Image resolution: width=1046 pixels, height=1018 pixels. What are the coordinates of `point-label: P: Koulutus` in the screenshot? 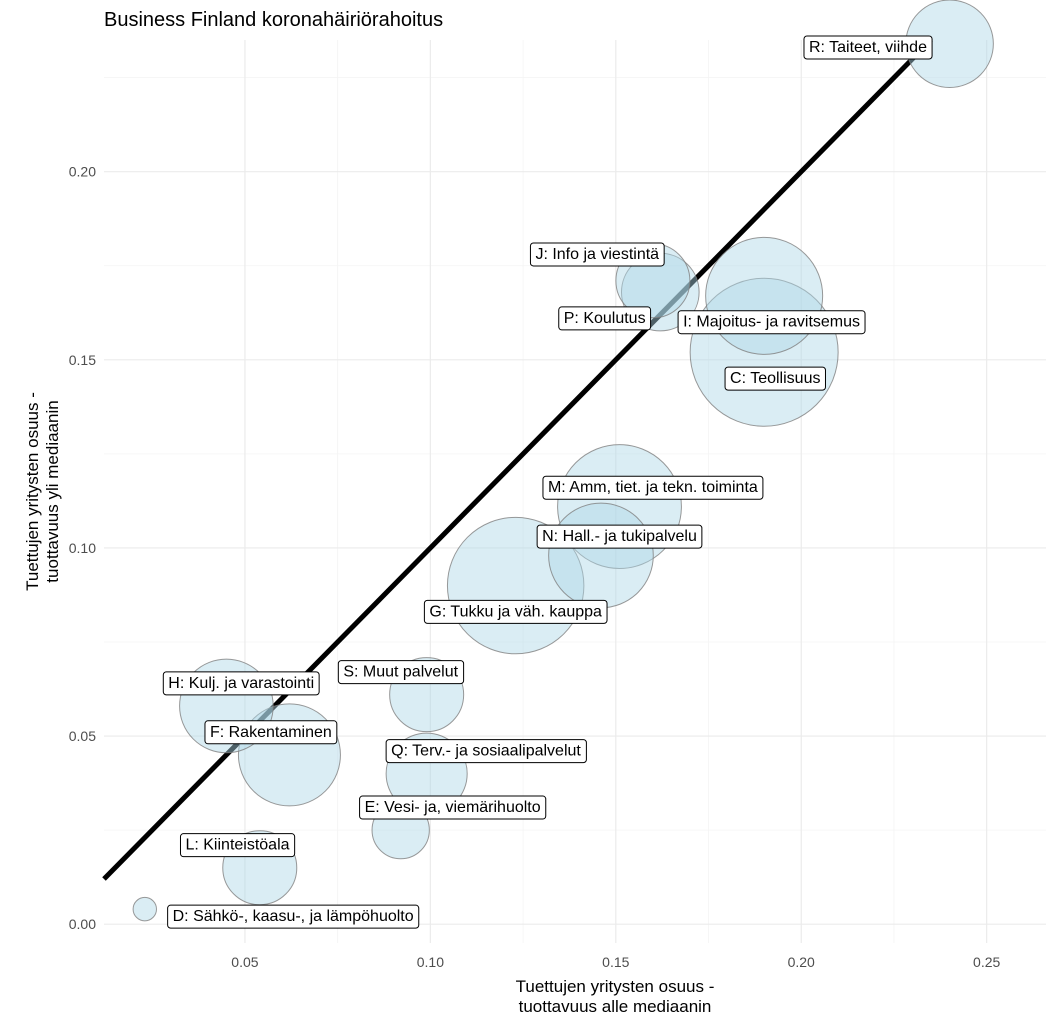 It's located at (605, 318).